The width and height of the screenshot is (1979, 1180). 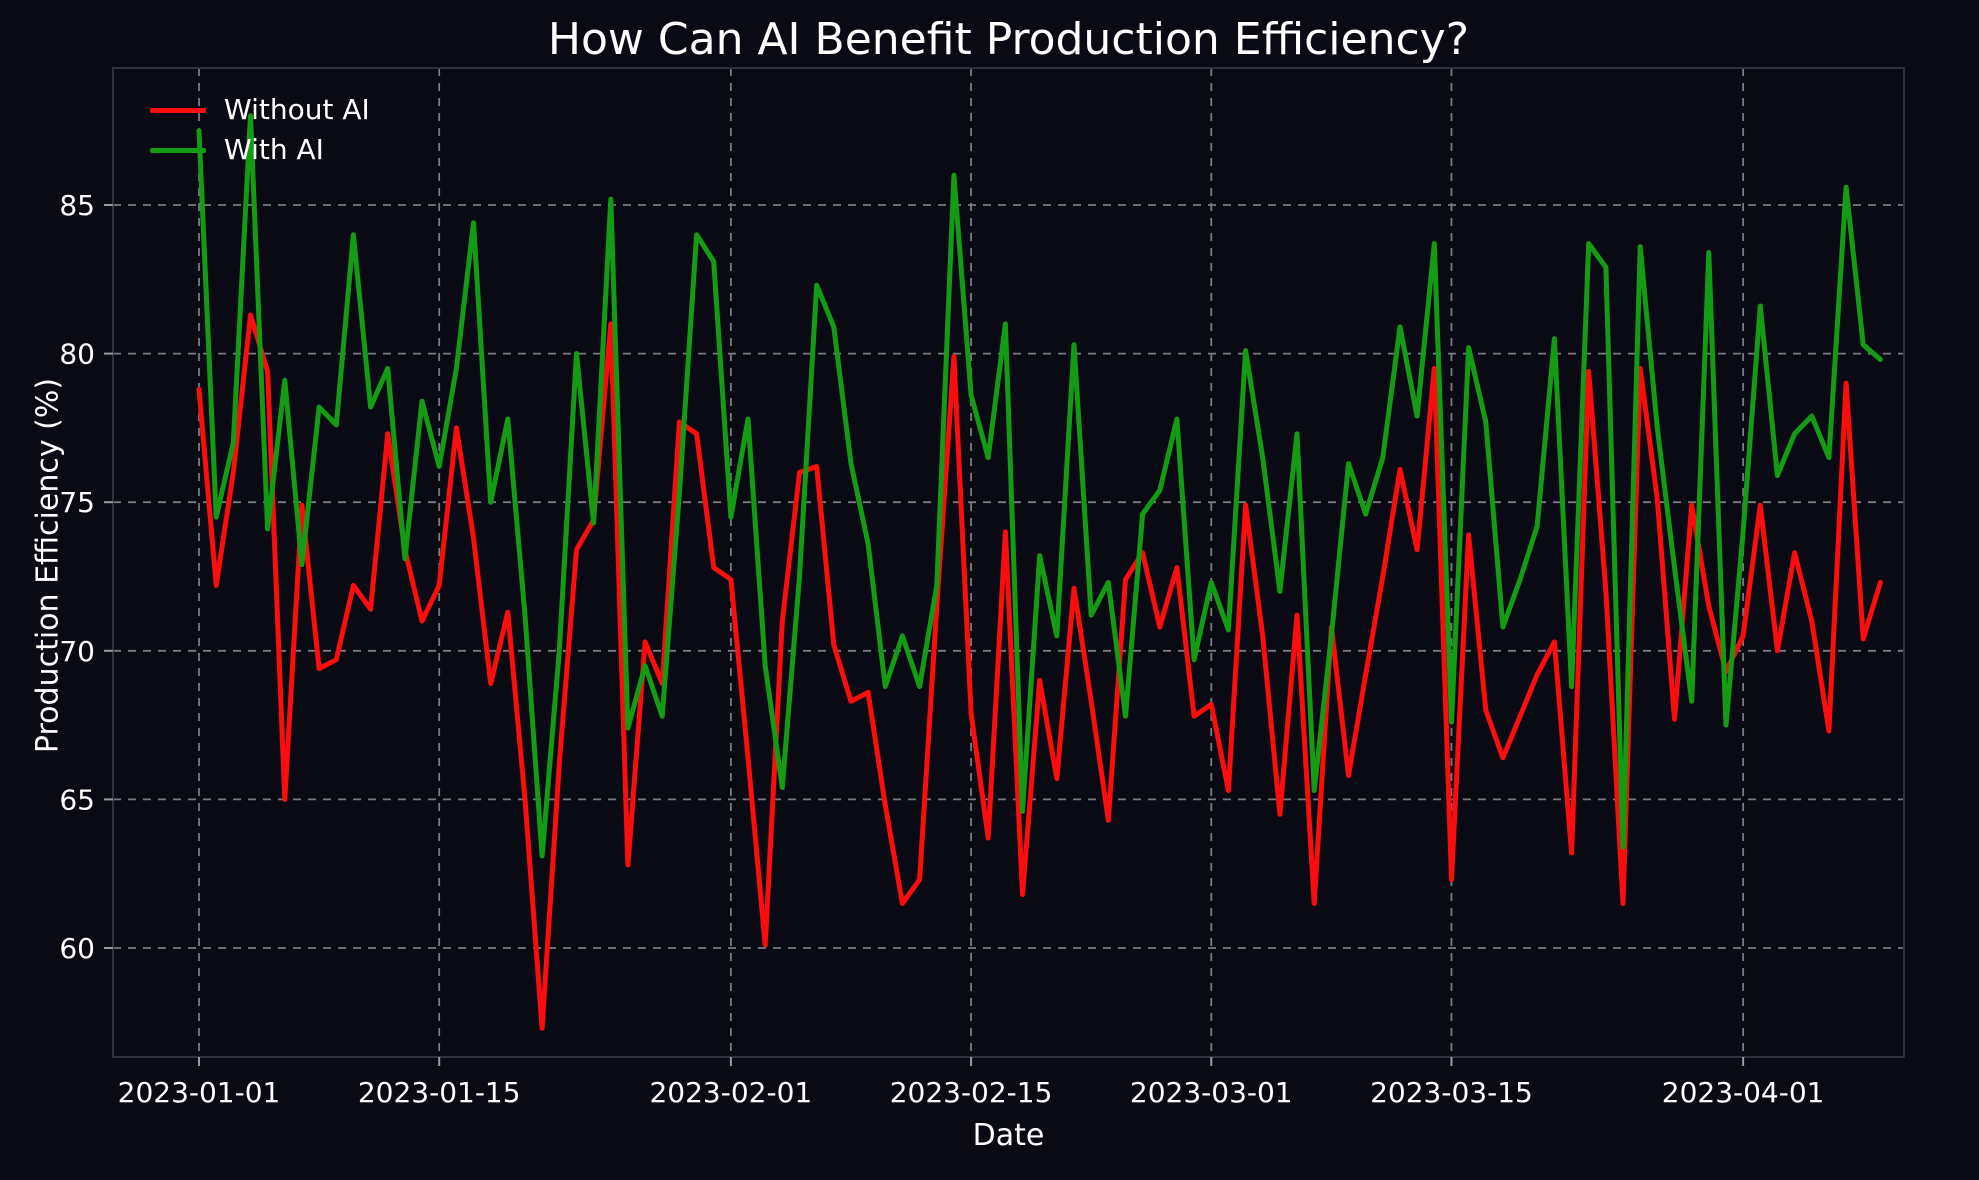 What do you see at coordinates (77, 799) in the screenshot?
I see `y-tick-label: 65` at bounding box center [77, 799].